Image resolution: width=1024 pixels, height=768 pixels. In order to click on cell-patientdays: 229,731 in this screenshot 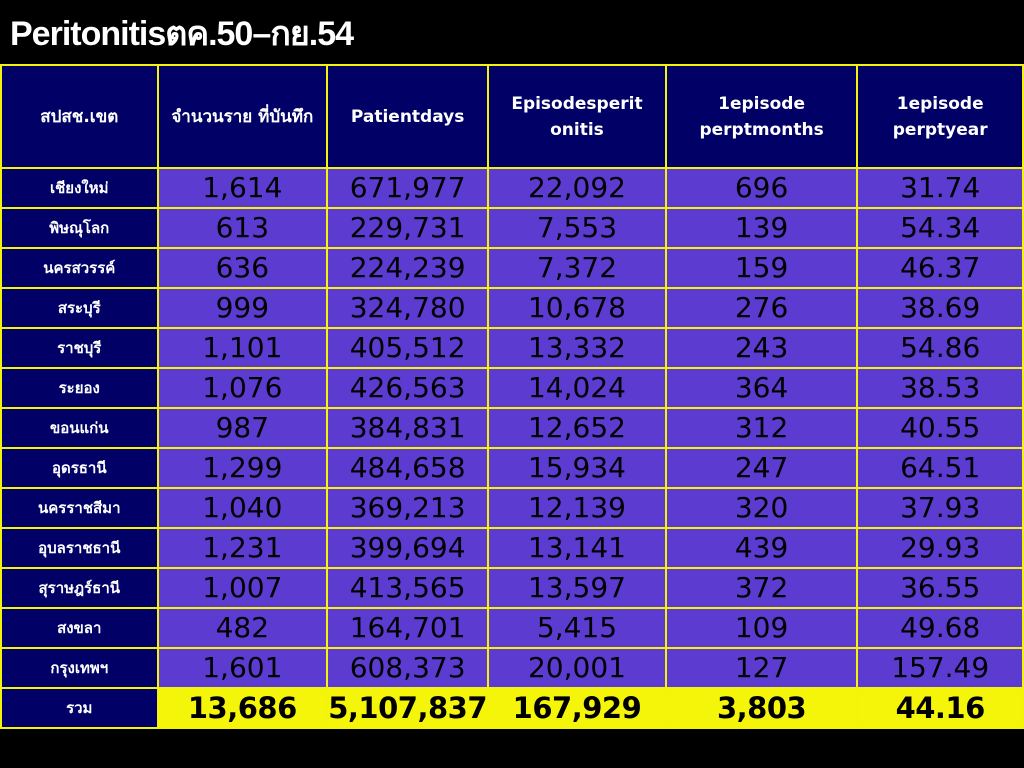, I will do `click(408, 228)`.